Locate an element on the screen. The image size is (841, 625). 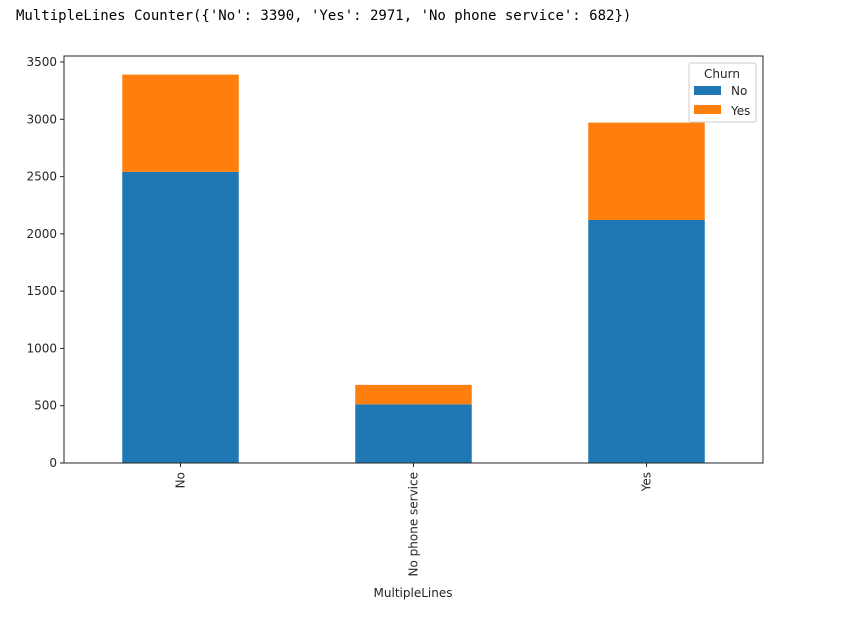
x-axis: No No phone service Yes is located at coordinates (414, 519).